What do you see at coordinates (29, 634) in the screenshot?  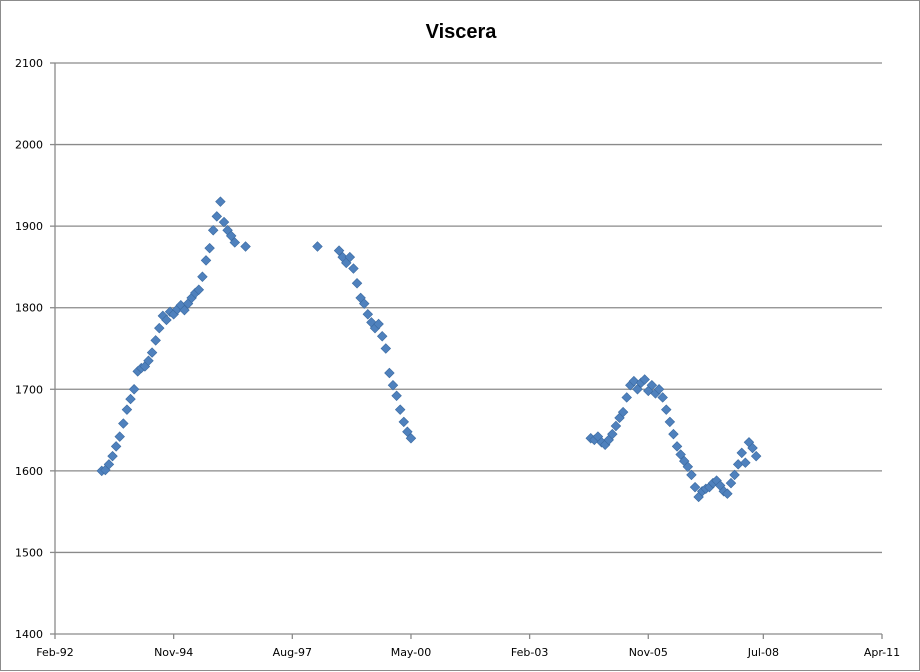 I see `y-tick-label: 1400` at bounding box center [29, 634].